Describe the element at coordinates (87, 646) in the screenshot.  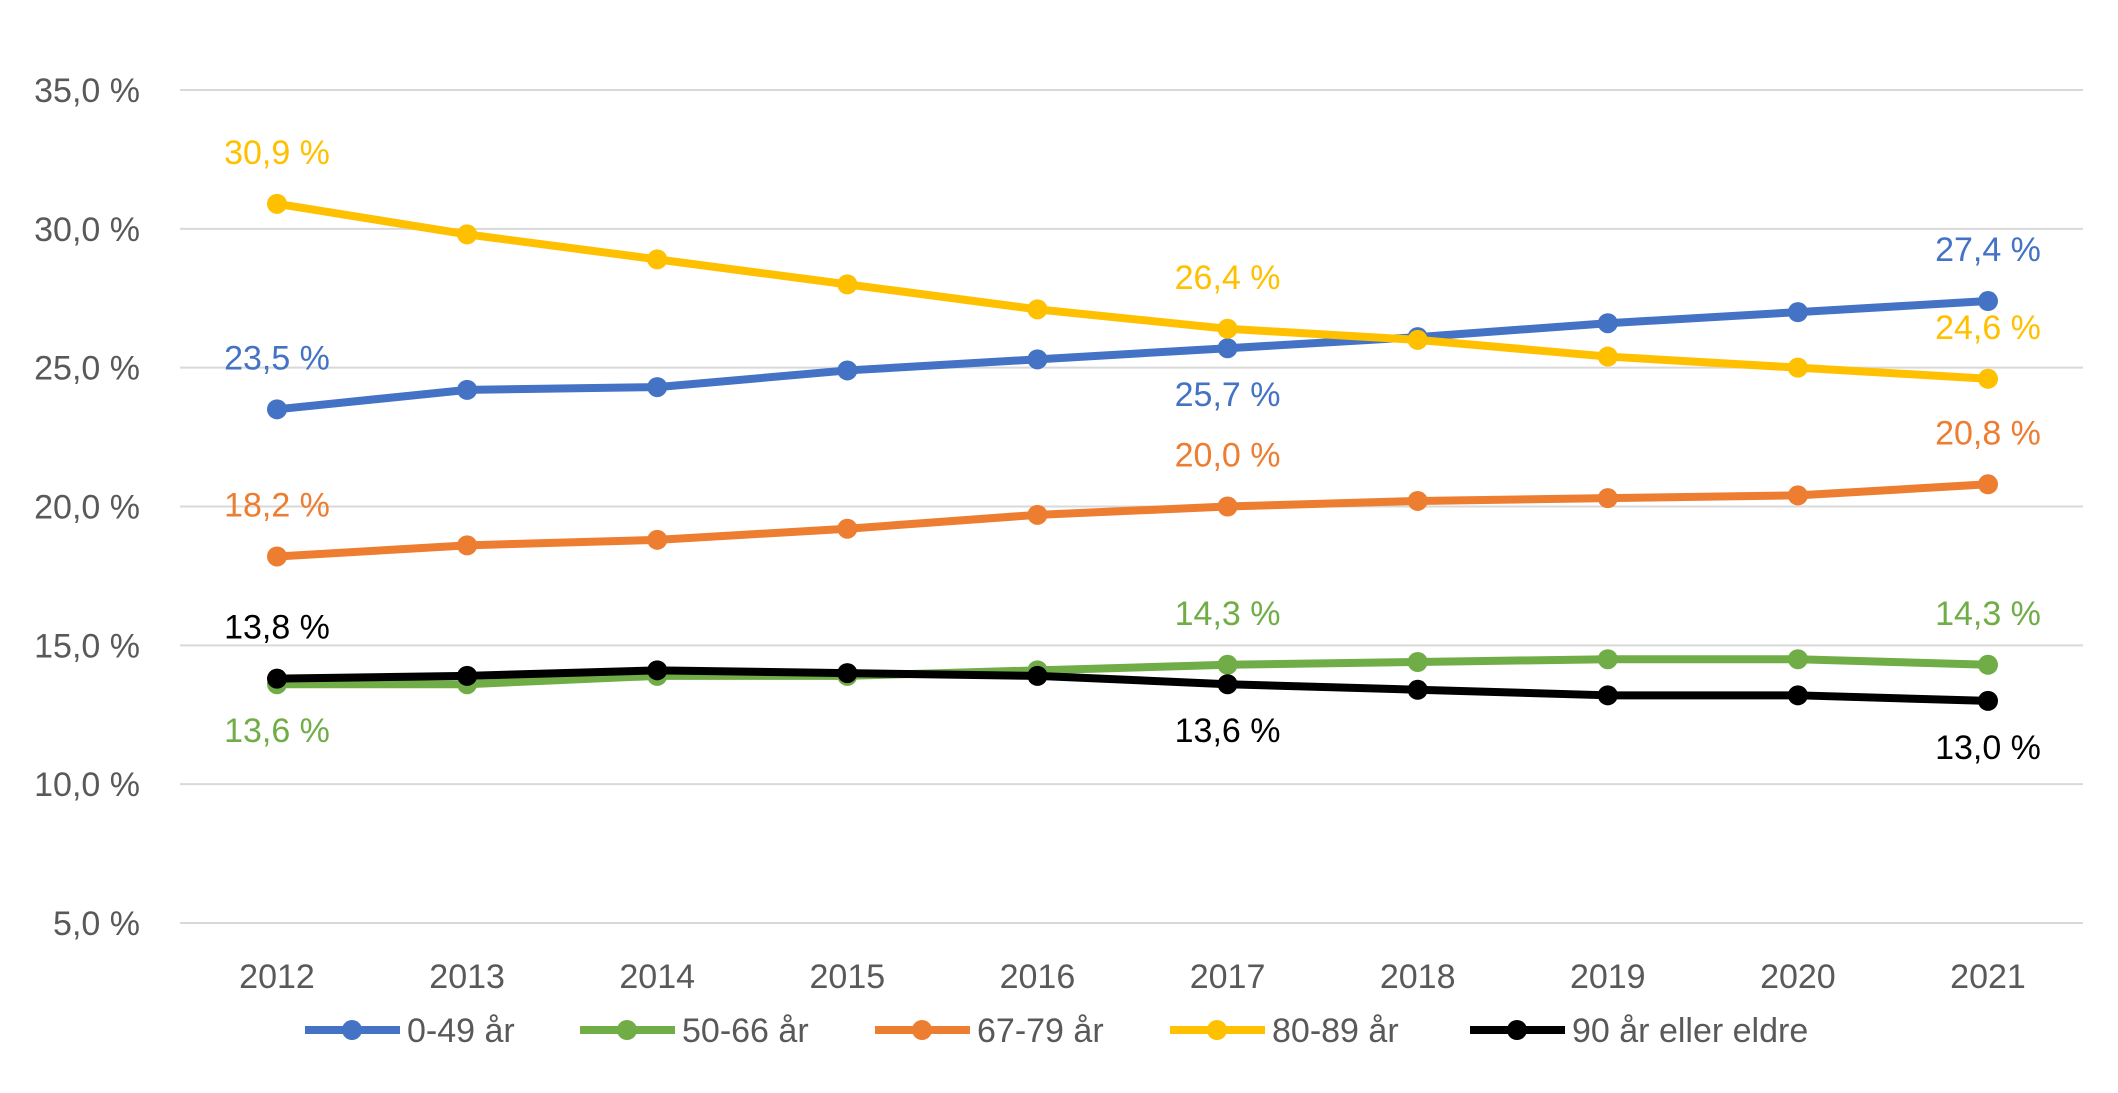
I see `y-tick-label: 15,0 %` at that location.